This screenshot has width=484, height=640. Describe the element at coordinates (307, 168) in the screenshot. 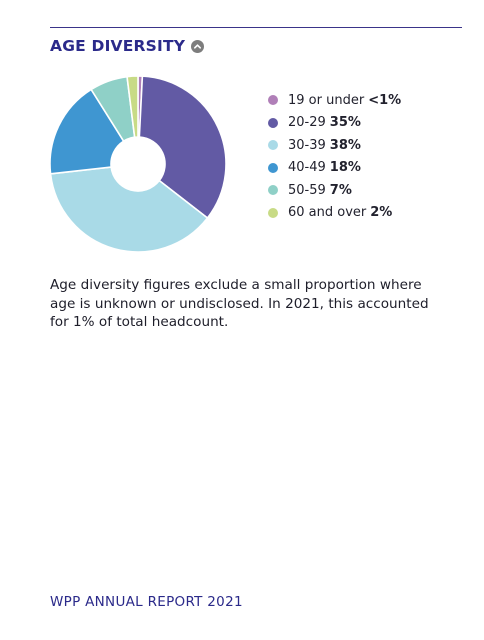

I see `legend-label: 40-49` at that location.